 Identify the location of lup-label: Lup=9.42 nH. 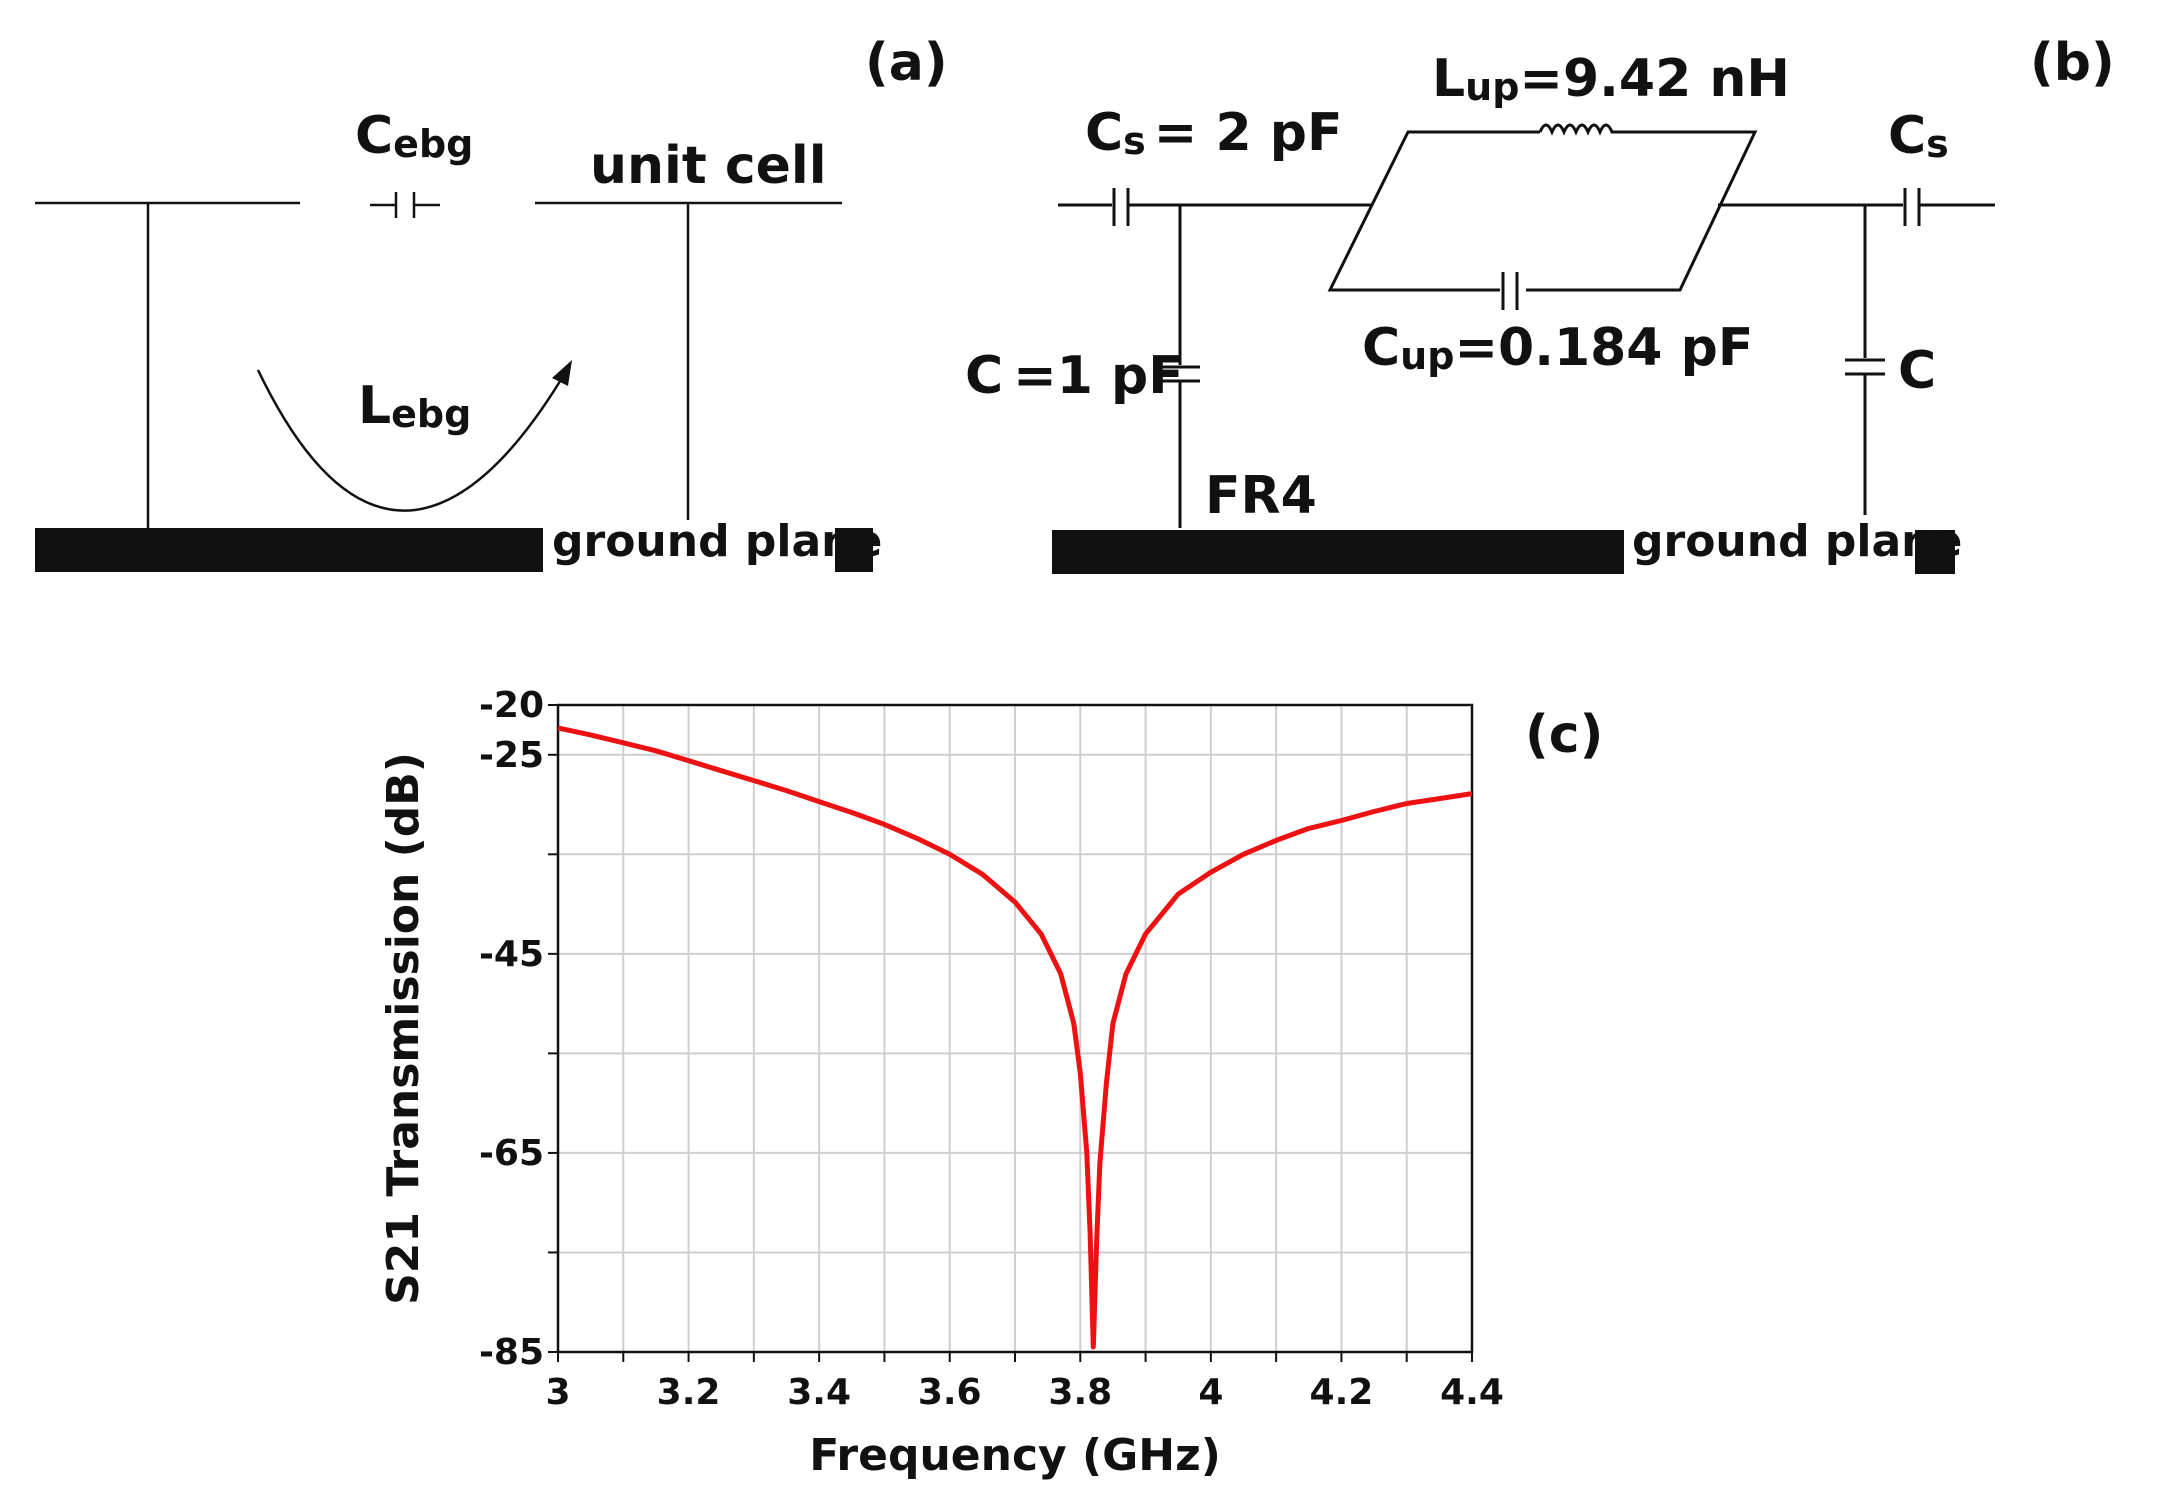
(1611, 79).